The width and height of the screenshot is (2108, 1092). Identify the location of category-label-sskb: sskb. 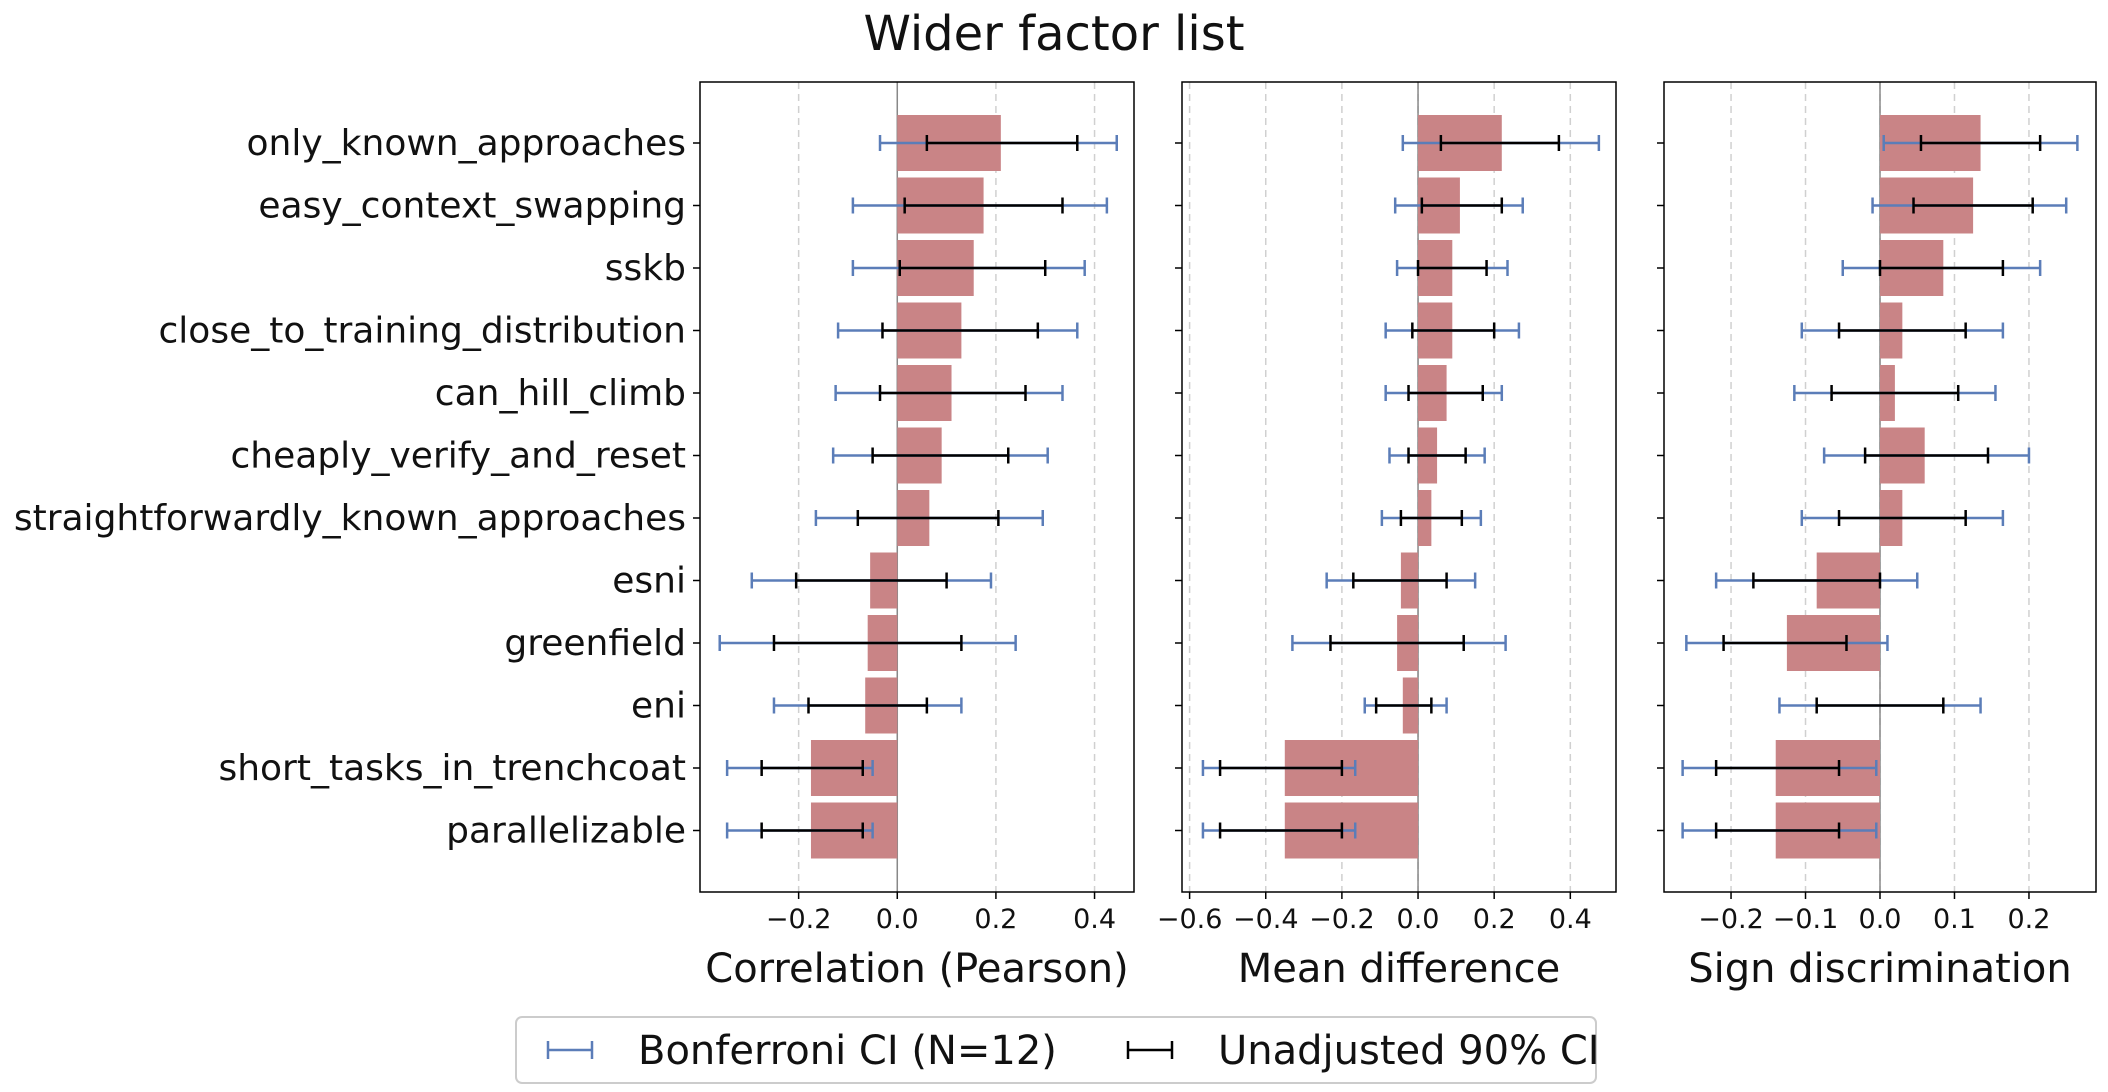
(645, 268).